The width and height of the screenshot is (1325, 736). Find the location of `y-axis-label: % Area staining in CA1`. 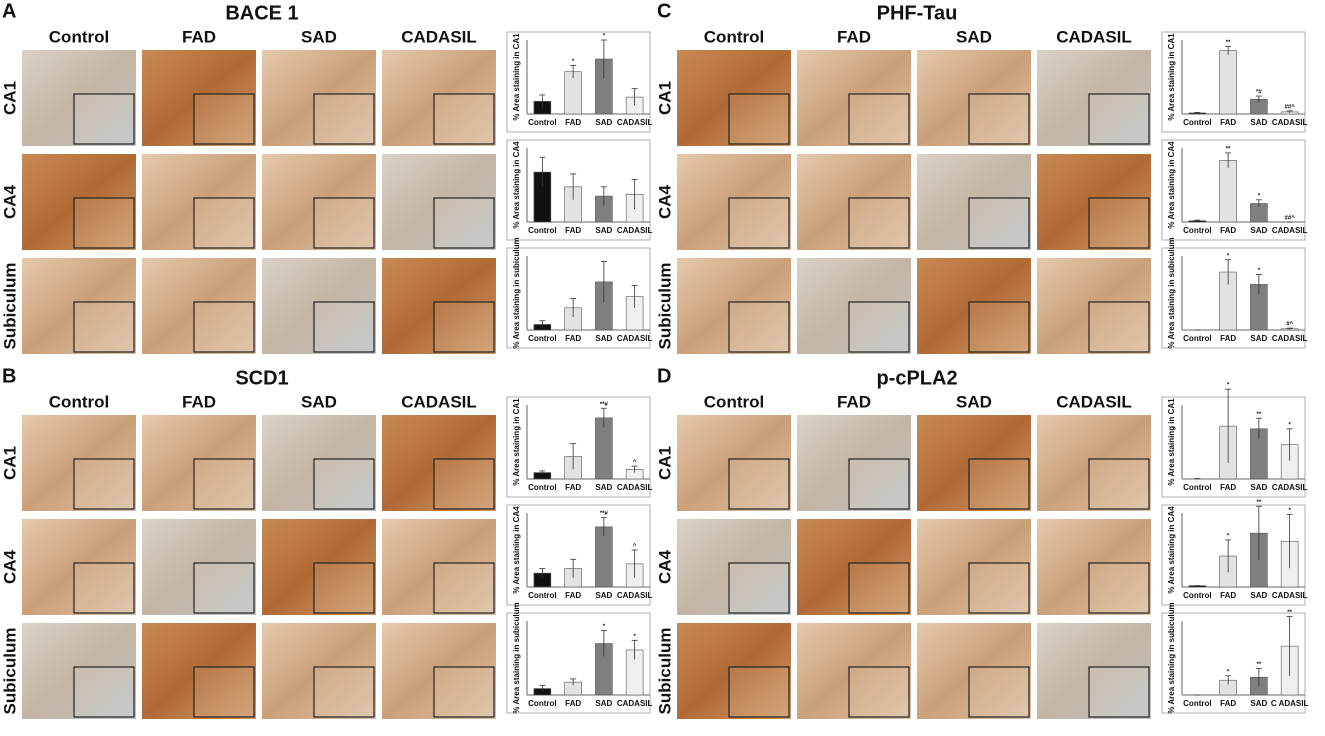

y-axis-label: % Area staining in CA1 is located at coordinates (1171, 77).